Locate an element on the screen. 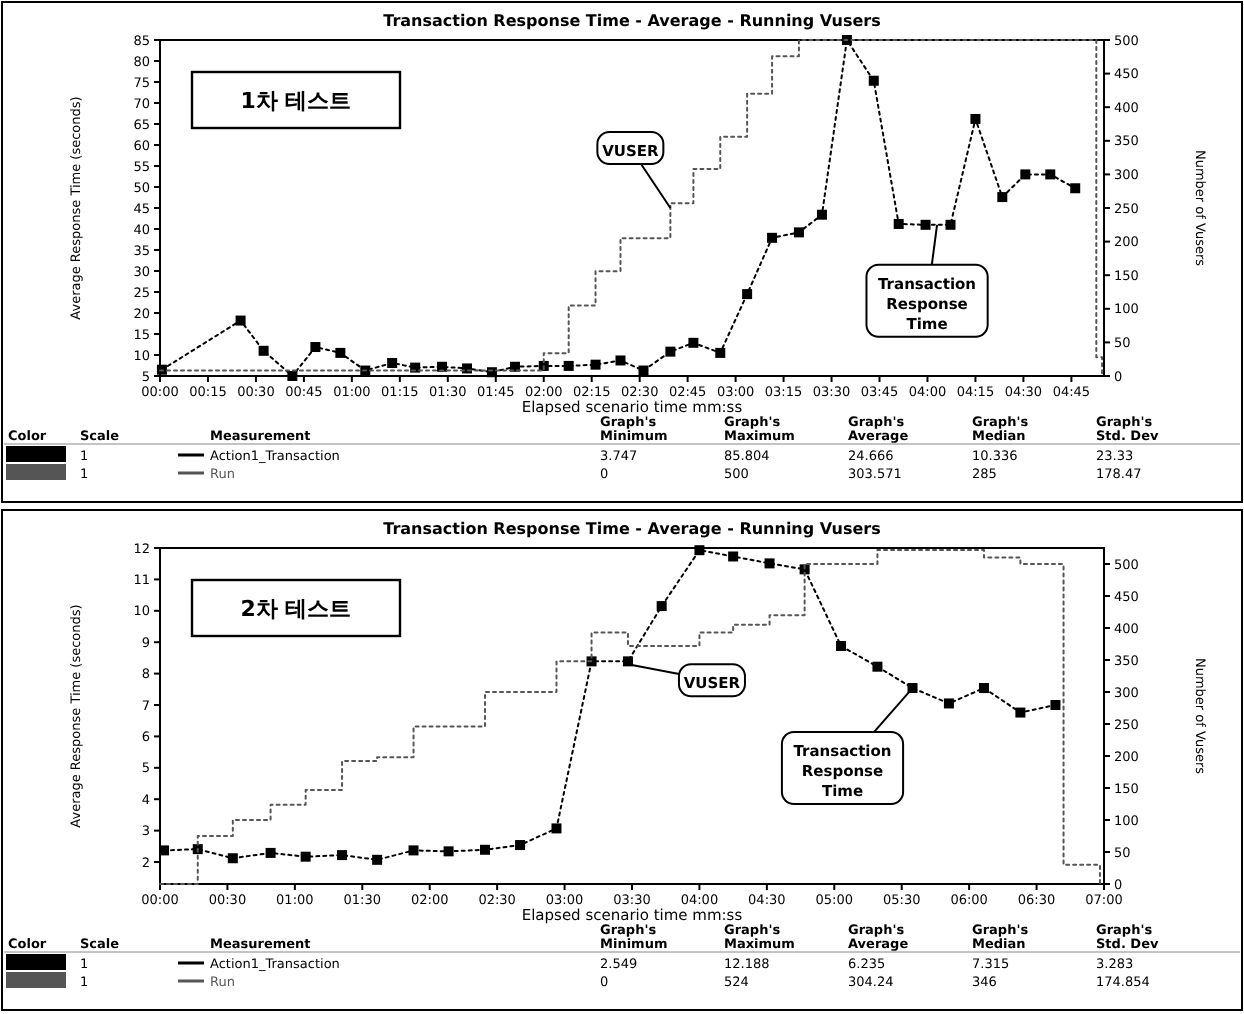 This screenshot has height=1014, width=1244. annotation: 1차 테스트 is located at coordinates (296, 101).